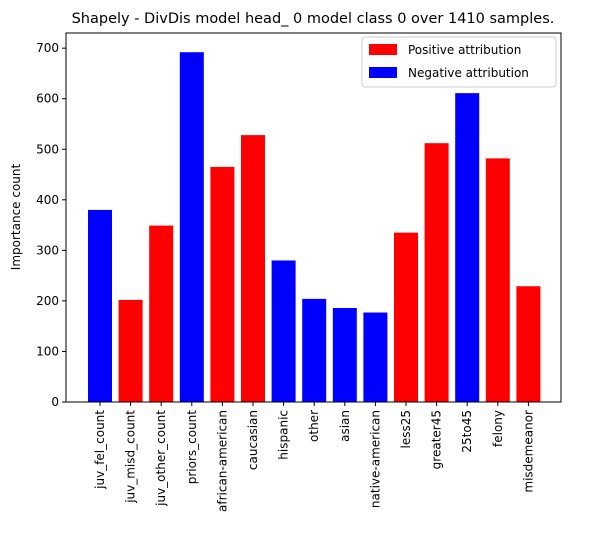 The width and height of the screenshot is (600, 540). Describe the element at coordinates (467, 431) in the screenshot. I see `x-tick-label: 25to45` at that location.